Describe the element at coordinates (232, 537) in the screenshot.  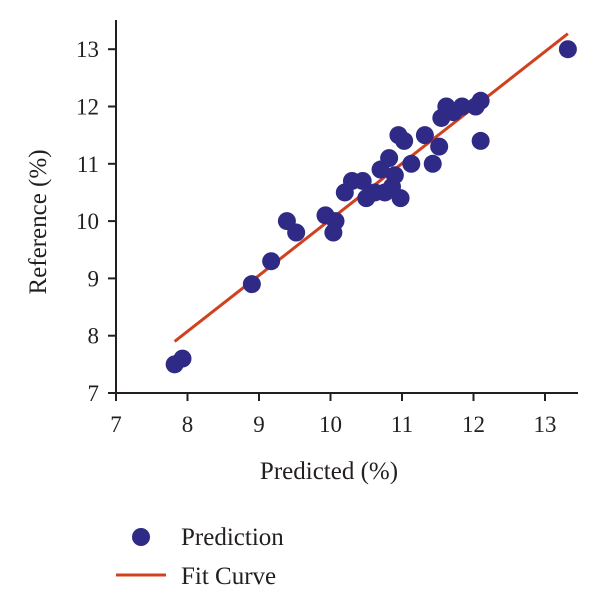
I see `legend-prediction-label: Prediction` at that location.